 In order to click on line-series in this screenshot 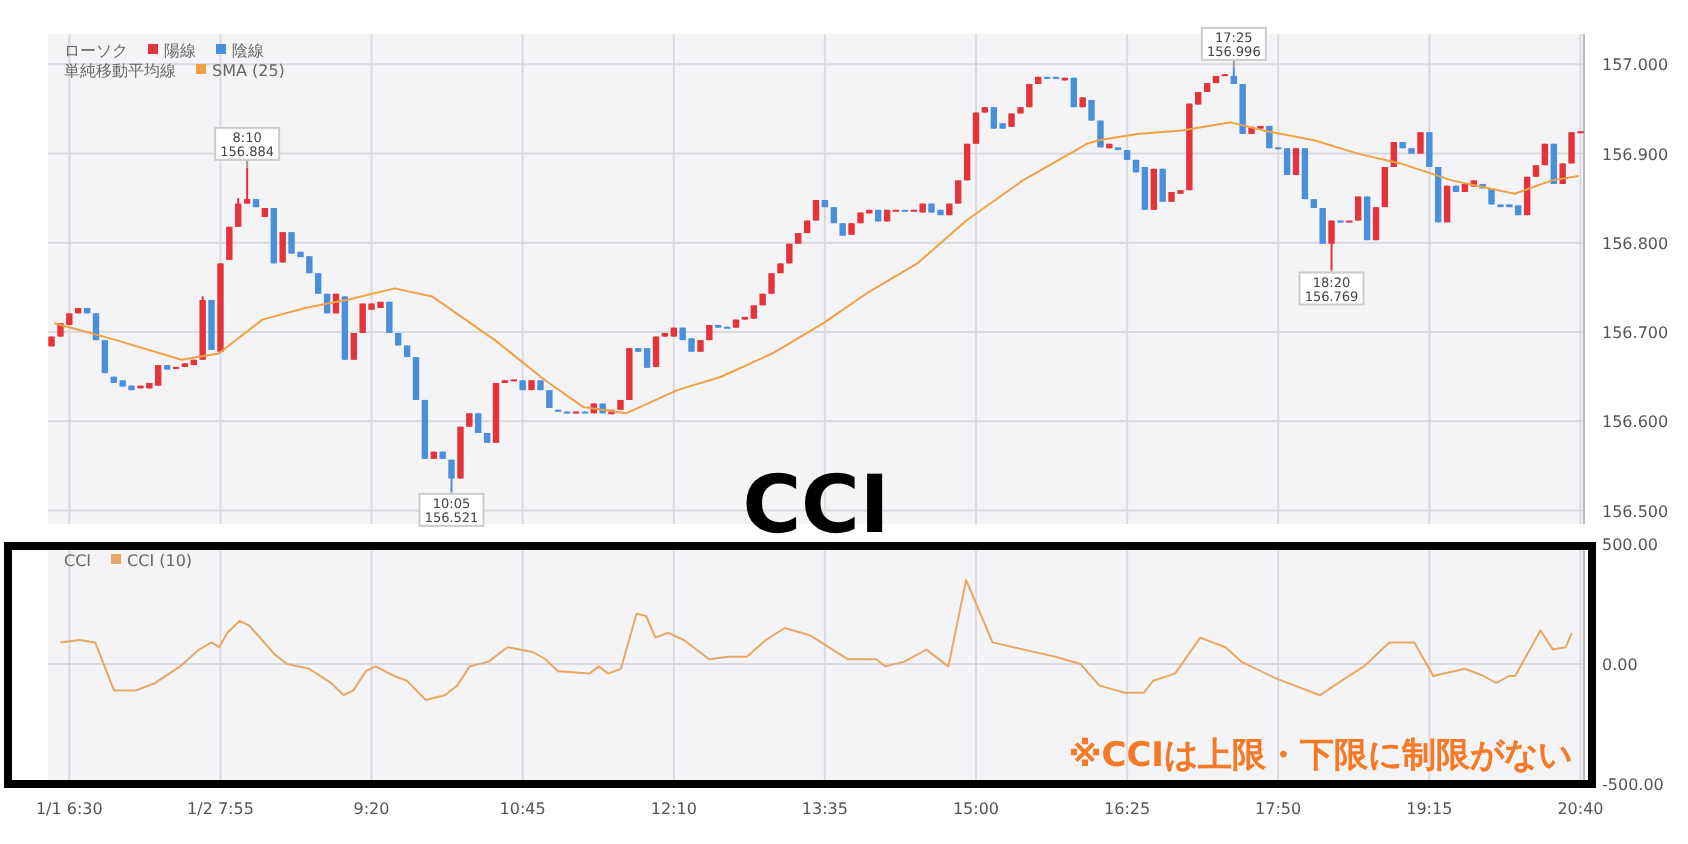, I will do `click(816, 640)`.